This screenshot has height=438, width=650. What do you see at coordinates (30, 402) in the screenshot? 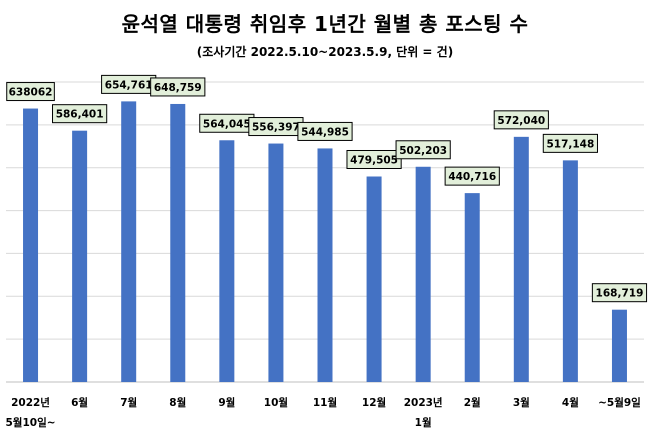
I see `x-tick-label: 2022년` at bounding box center [30, 402].